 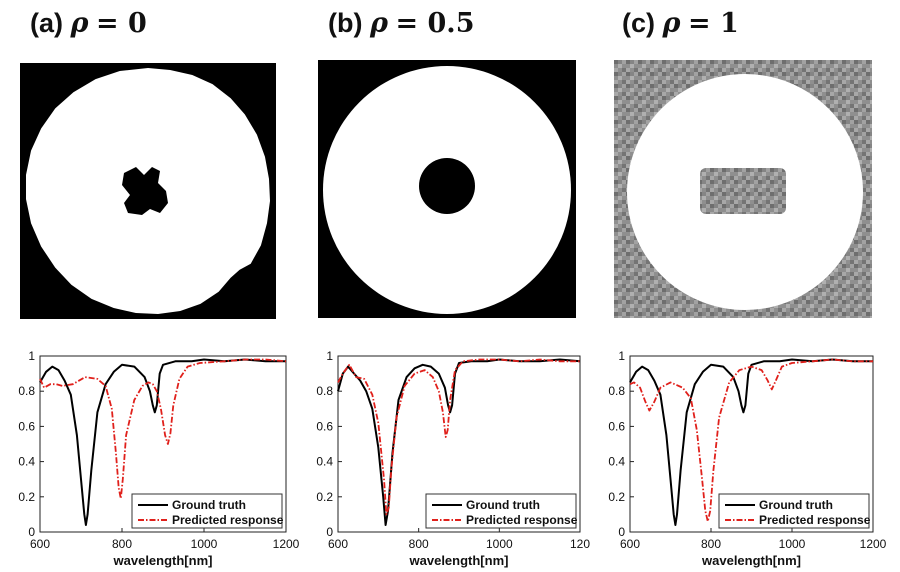 I want to click on pattern-image-c, so click(x=743, y=189).